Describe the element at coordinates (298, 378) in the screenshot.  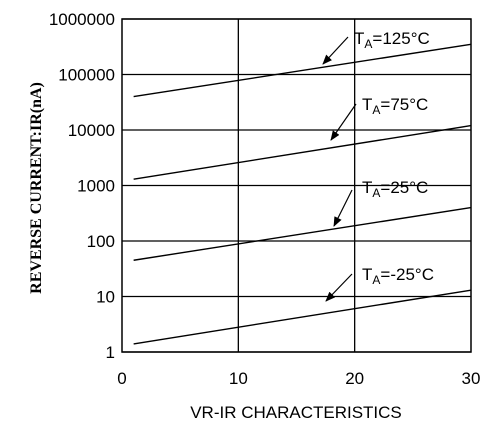
I see `x-tick-labels: 0 10 20 30` at that location.